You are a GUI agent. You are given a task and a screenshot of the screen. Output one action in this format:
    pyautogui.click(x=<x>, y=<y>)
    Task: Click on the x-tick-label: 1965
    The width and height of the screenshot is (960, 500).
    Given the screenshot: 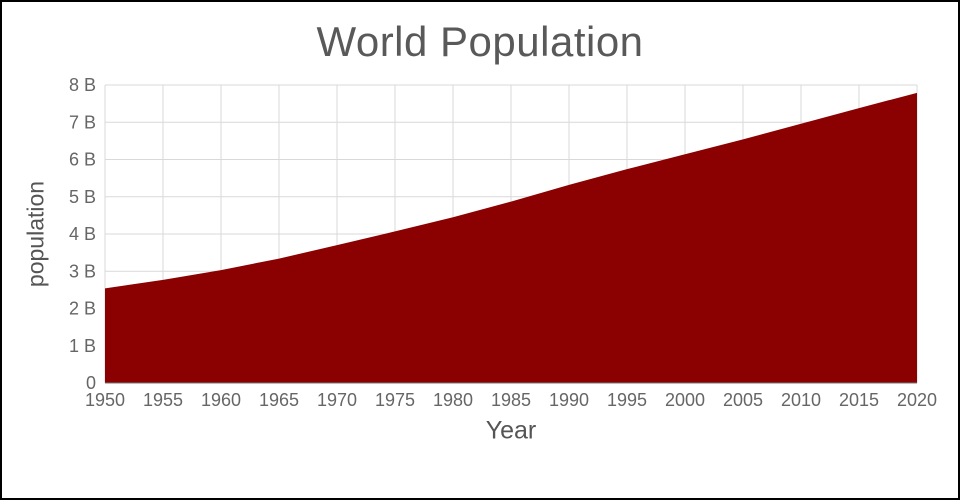 What is the action you would take?
    pyautogui.click(x=279, y=400)
    